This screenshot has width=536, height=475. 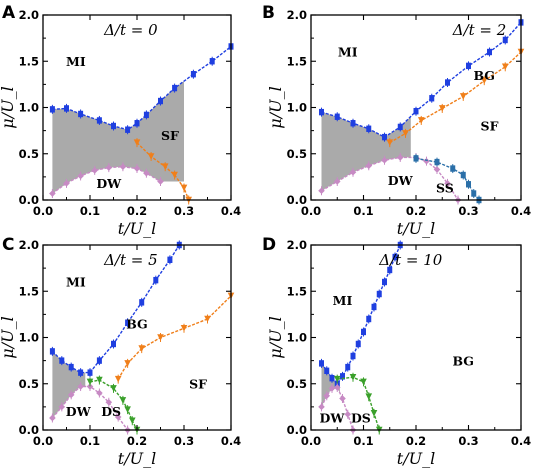 I want to click on panel-b-series-bg-line, so click(x=455, y=97).